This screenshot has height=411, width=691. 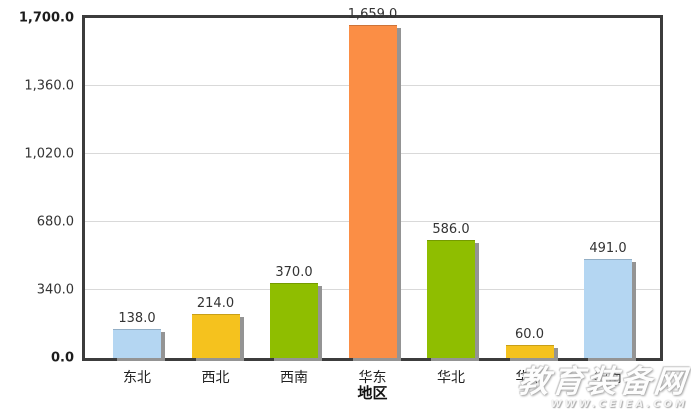 What do you see at coordinates (55, 222) in the screenshot?
I see `y-axis-tick-label: 680.0` at bounding box center [55, 222].